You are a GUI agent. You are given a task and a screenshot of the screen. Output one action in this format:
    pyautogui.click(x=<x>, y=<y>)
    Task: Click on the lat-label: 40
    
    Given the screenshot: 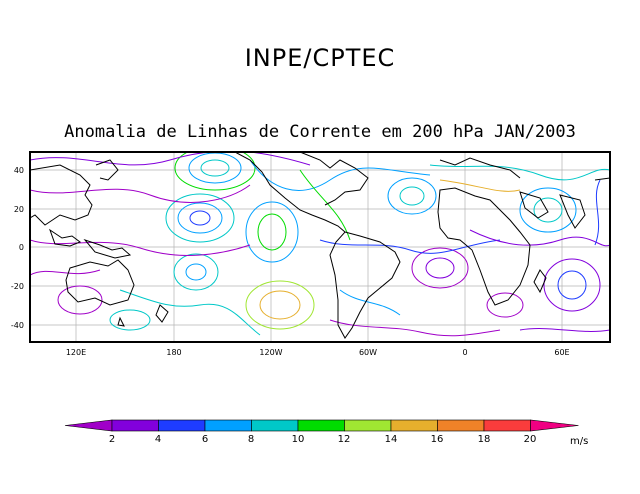 What is the action you would take?
    pyautogui.click(x=19, y=170)
    